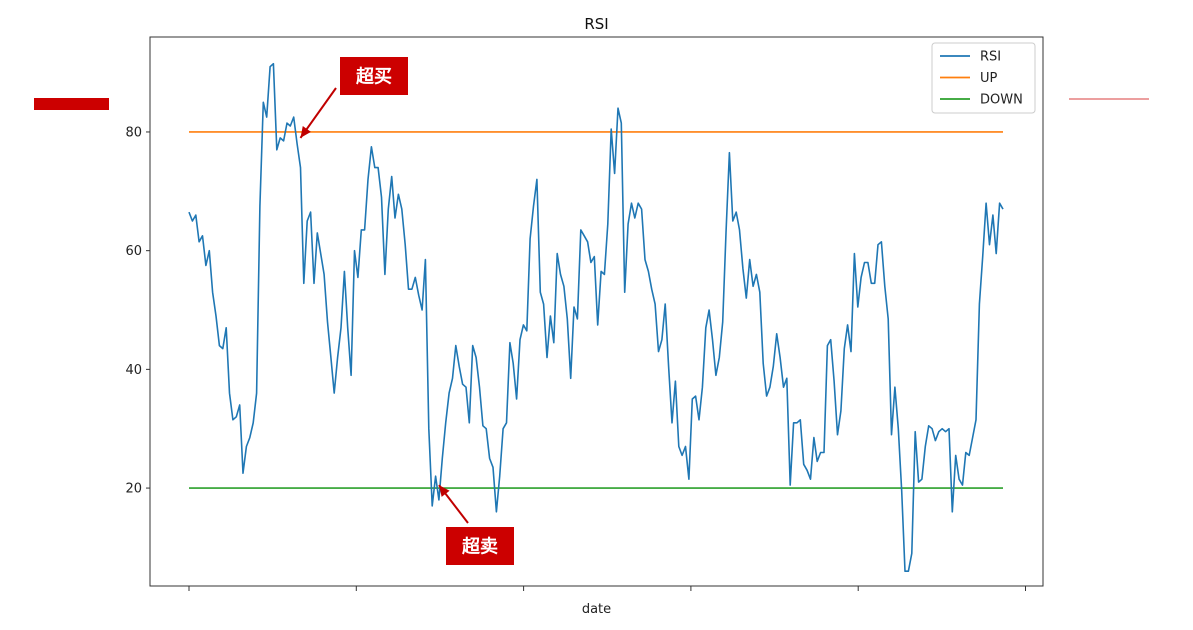  What do you see at coordinates (71, 104) in the screenshot?
I see `left-red-bar` at bounding box center [71, 104].